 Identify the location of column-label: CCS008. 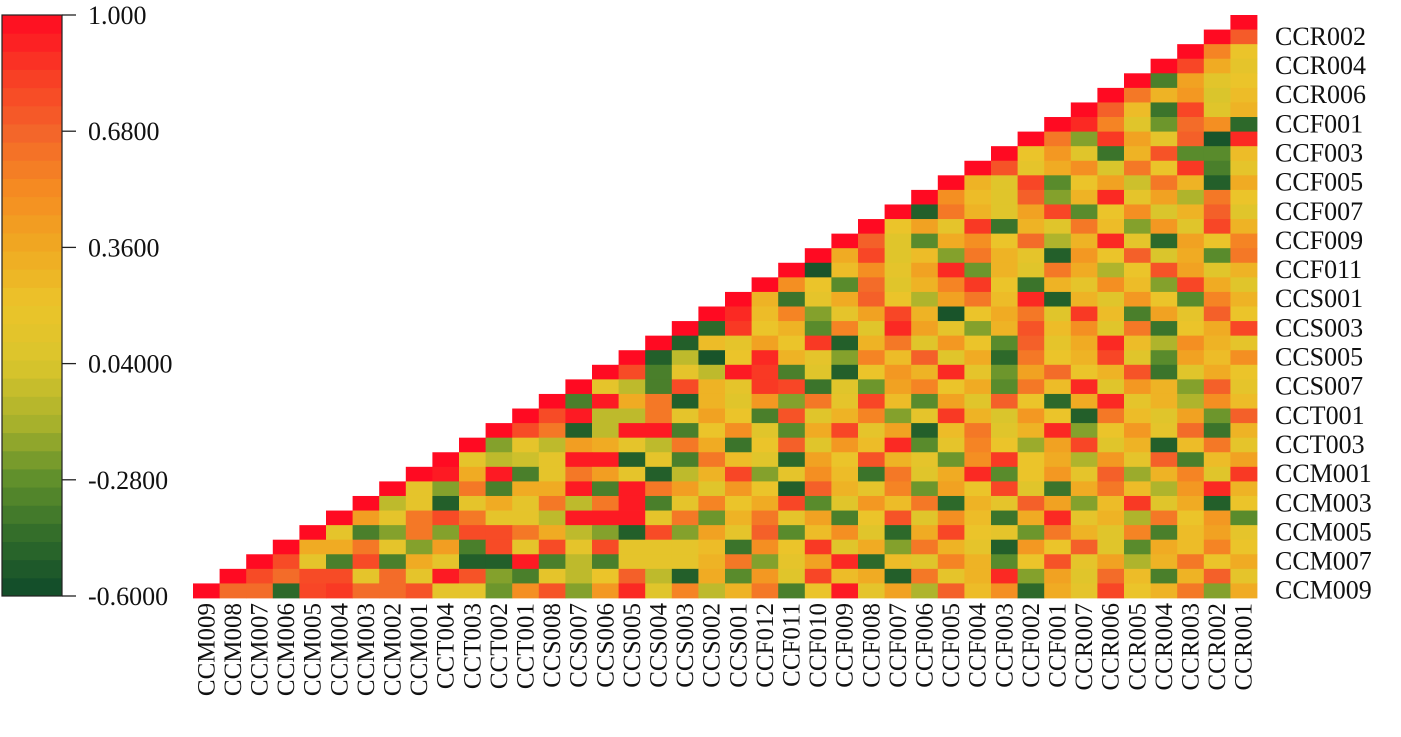
(552, 645).